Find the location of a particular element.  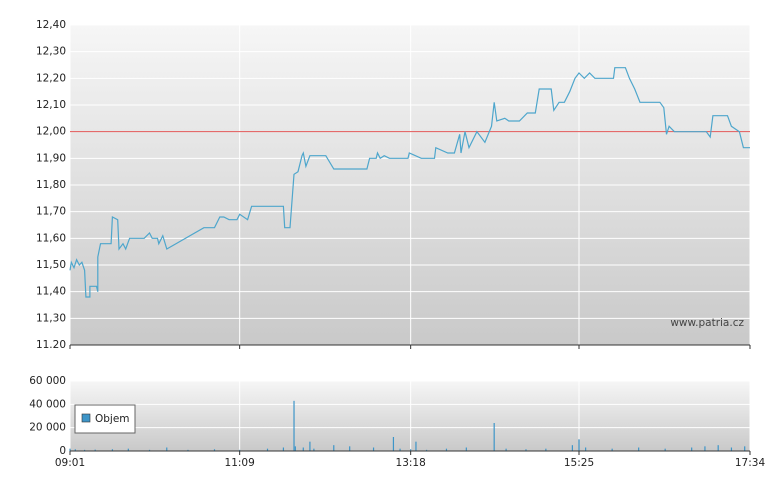

y-tick-label: 11.20 is located at coordinates (51, 345).